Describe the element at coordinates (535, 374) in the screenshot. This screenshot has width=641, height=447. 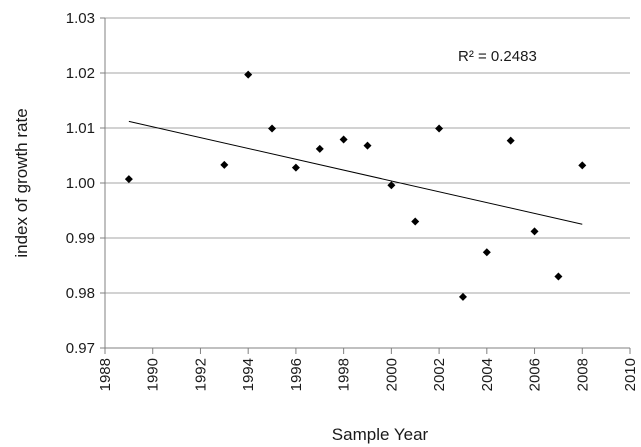
I see `x-tick-label: 2006` at that location.